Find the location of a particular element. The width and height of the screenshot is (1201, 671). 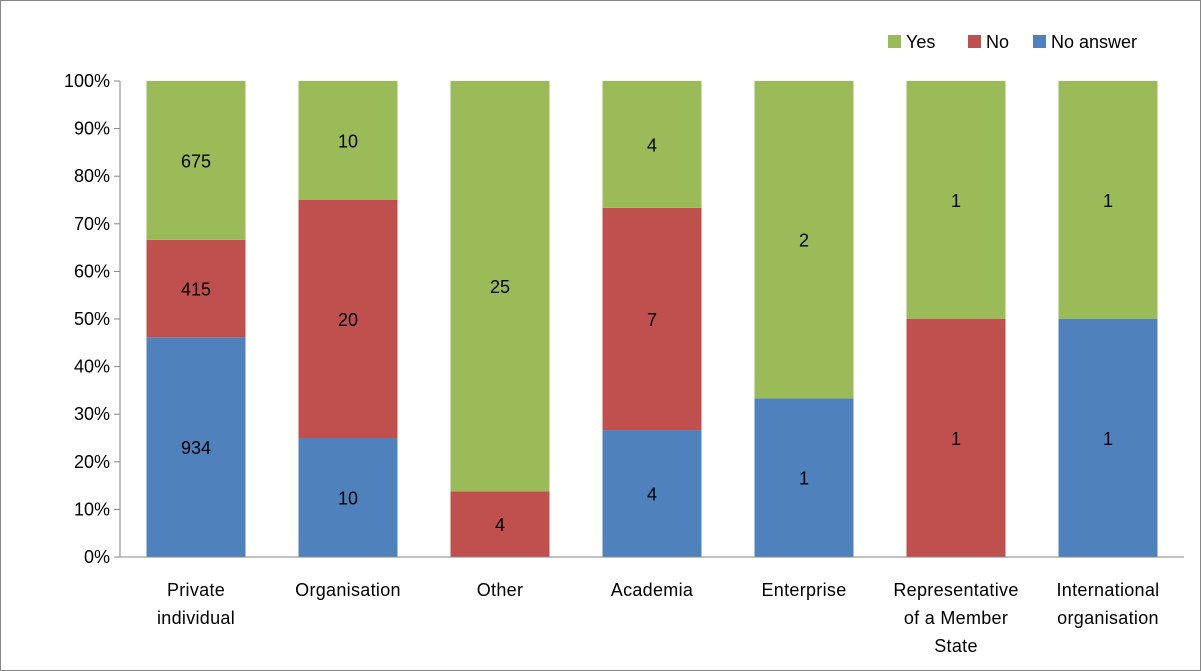

data-label: 7 is located at coordinates (652, 320).